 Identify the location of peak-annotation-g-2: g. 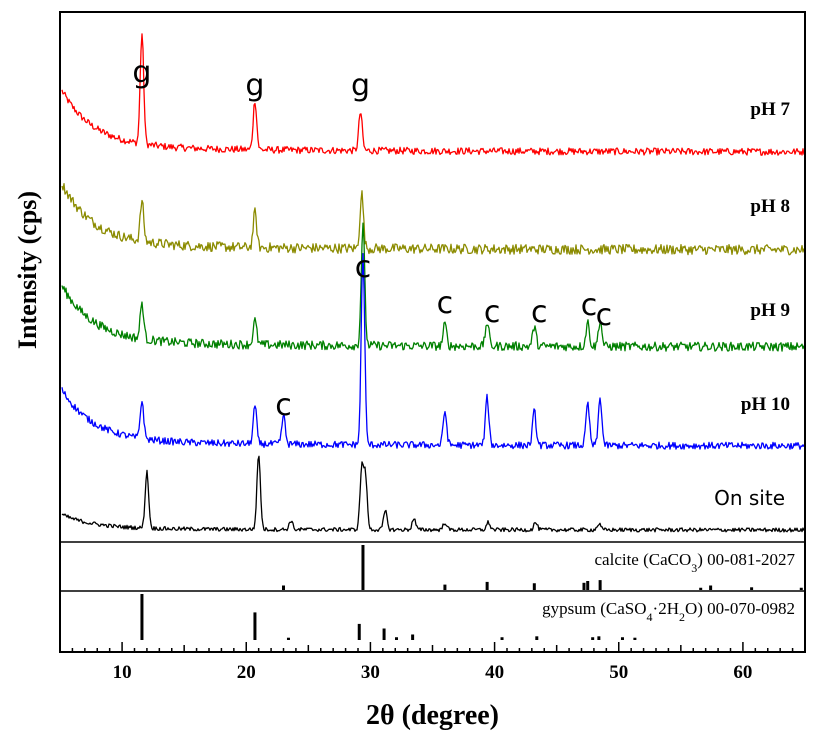
(360, 85).